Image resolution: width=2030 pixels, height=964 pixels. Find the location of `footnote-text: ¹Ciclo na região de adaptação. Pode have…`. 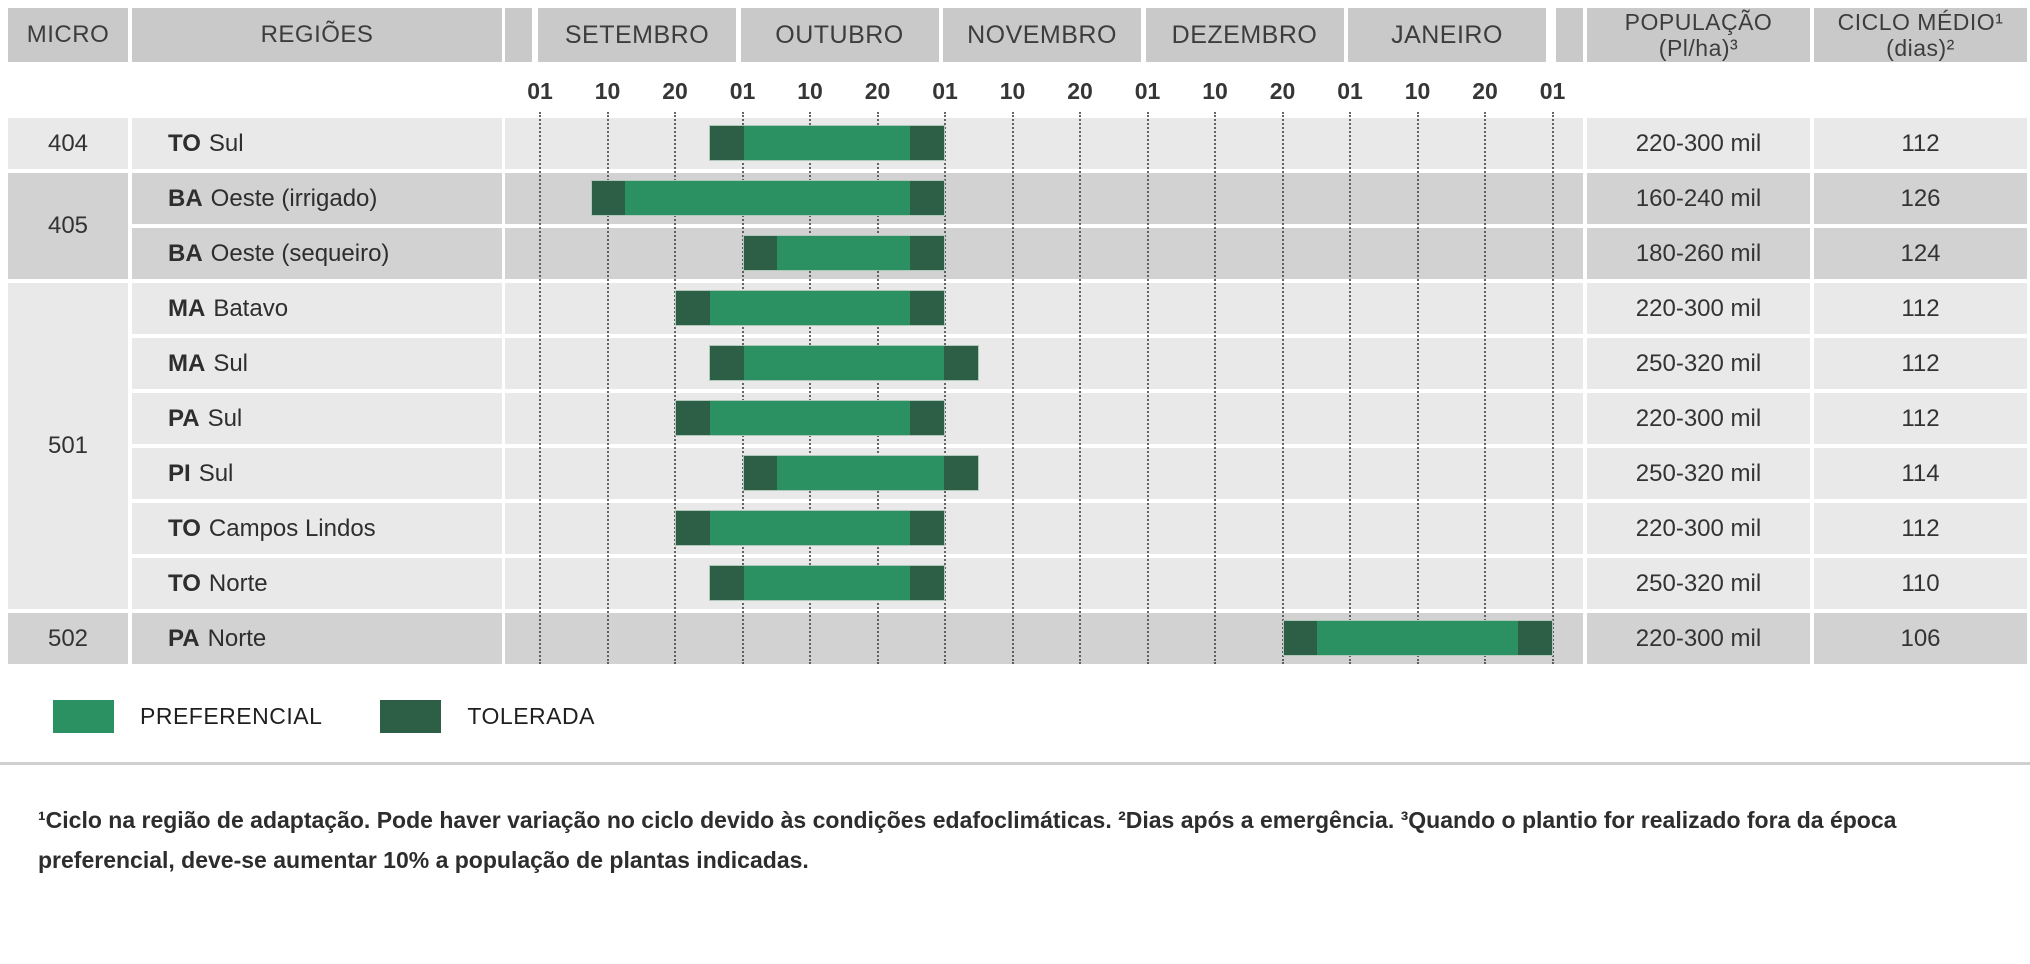

footnote-text: ¹Ciclo na região de adaptação. Pode have… is located at coordinates (967, 840).